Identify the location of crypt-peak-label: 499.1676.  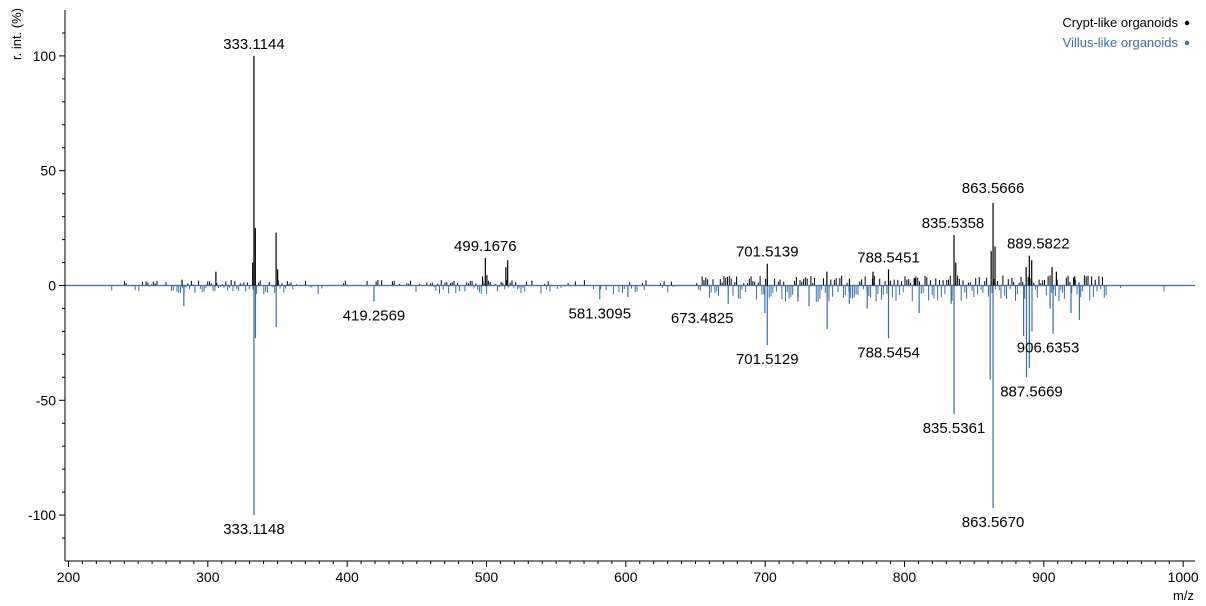
(485, 246).